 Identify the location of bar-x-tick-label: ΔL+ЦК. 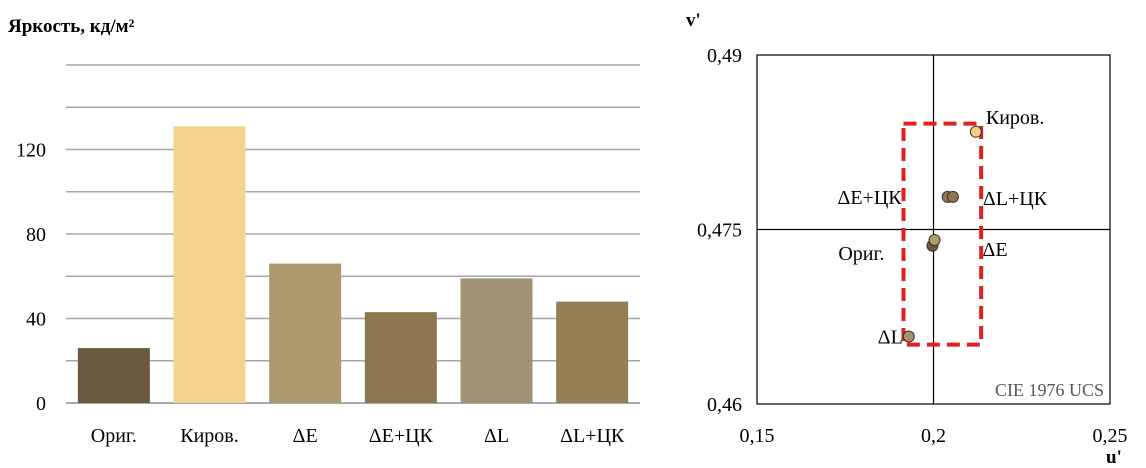
(592, 436).